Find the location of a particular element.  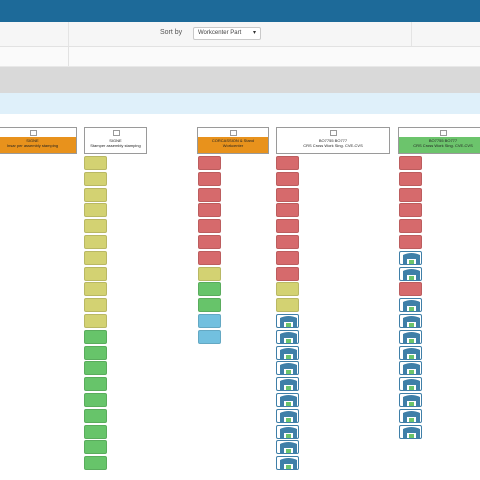

sort-by-select: Workcenter Part ▾ is located at coordinates (227, 33).